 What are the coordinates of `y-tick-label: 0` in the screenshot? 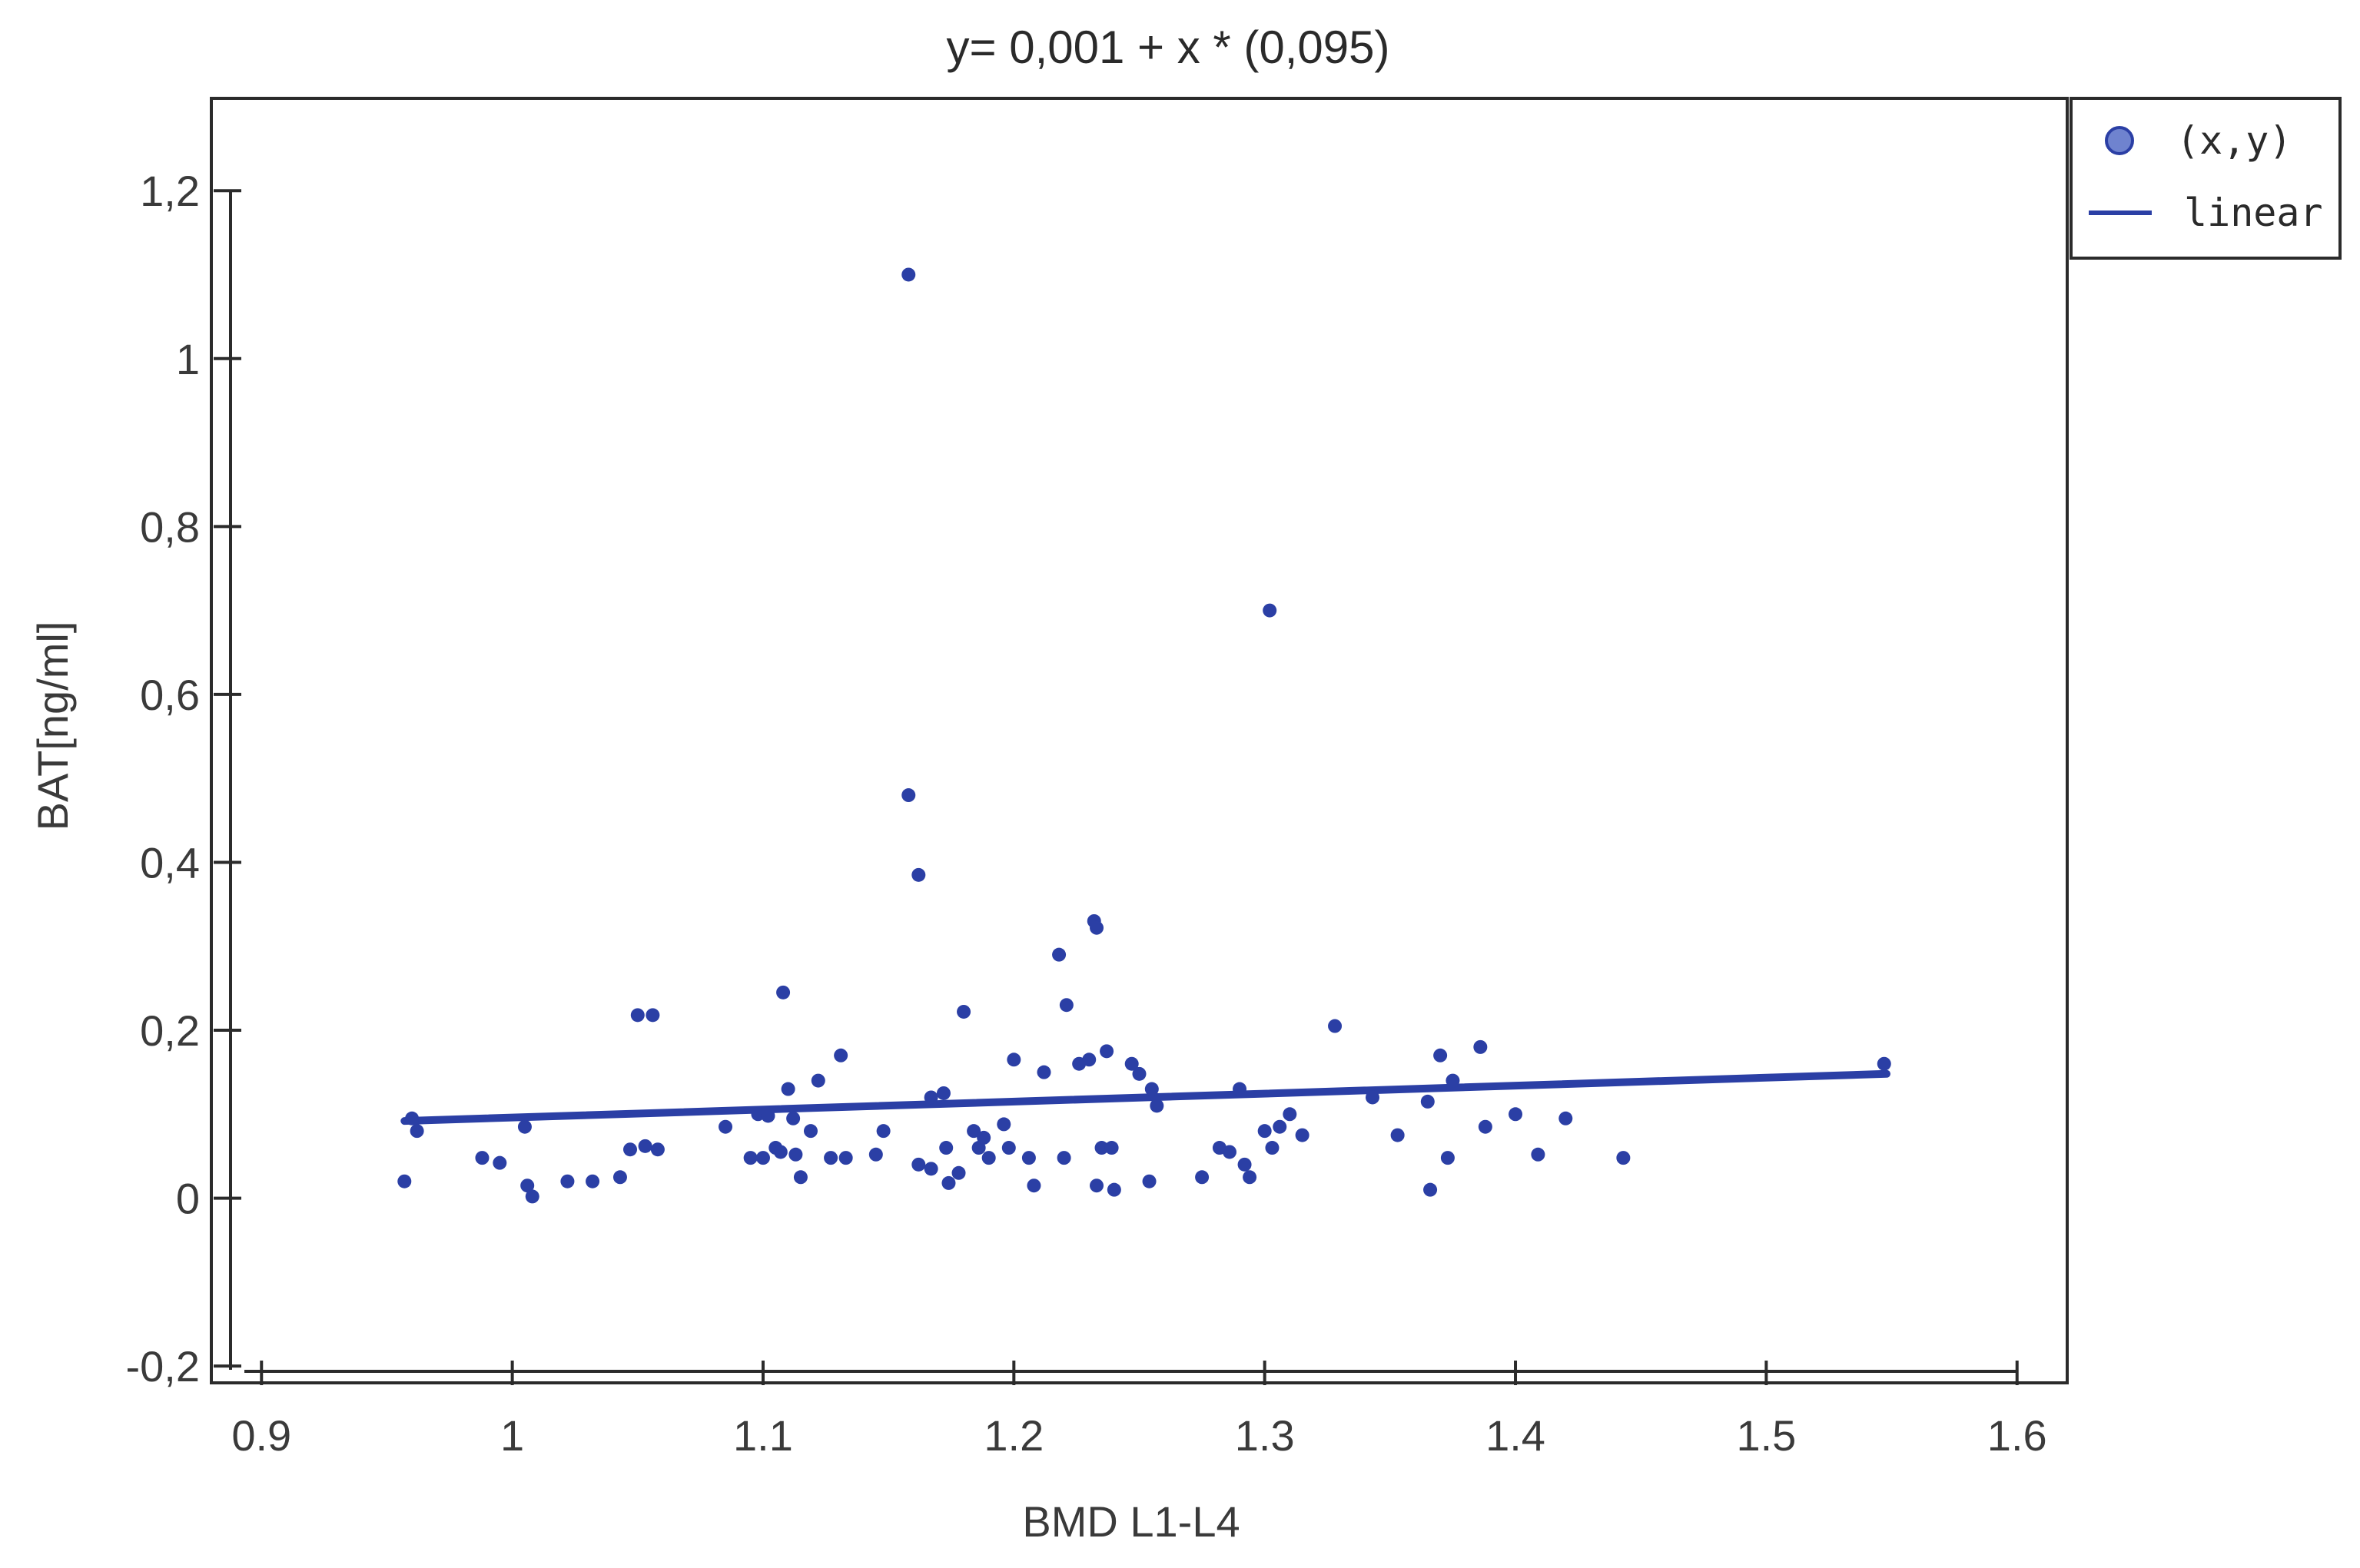 It's located at (188, 1199).